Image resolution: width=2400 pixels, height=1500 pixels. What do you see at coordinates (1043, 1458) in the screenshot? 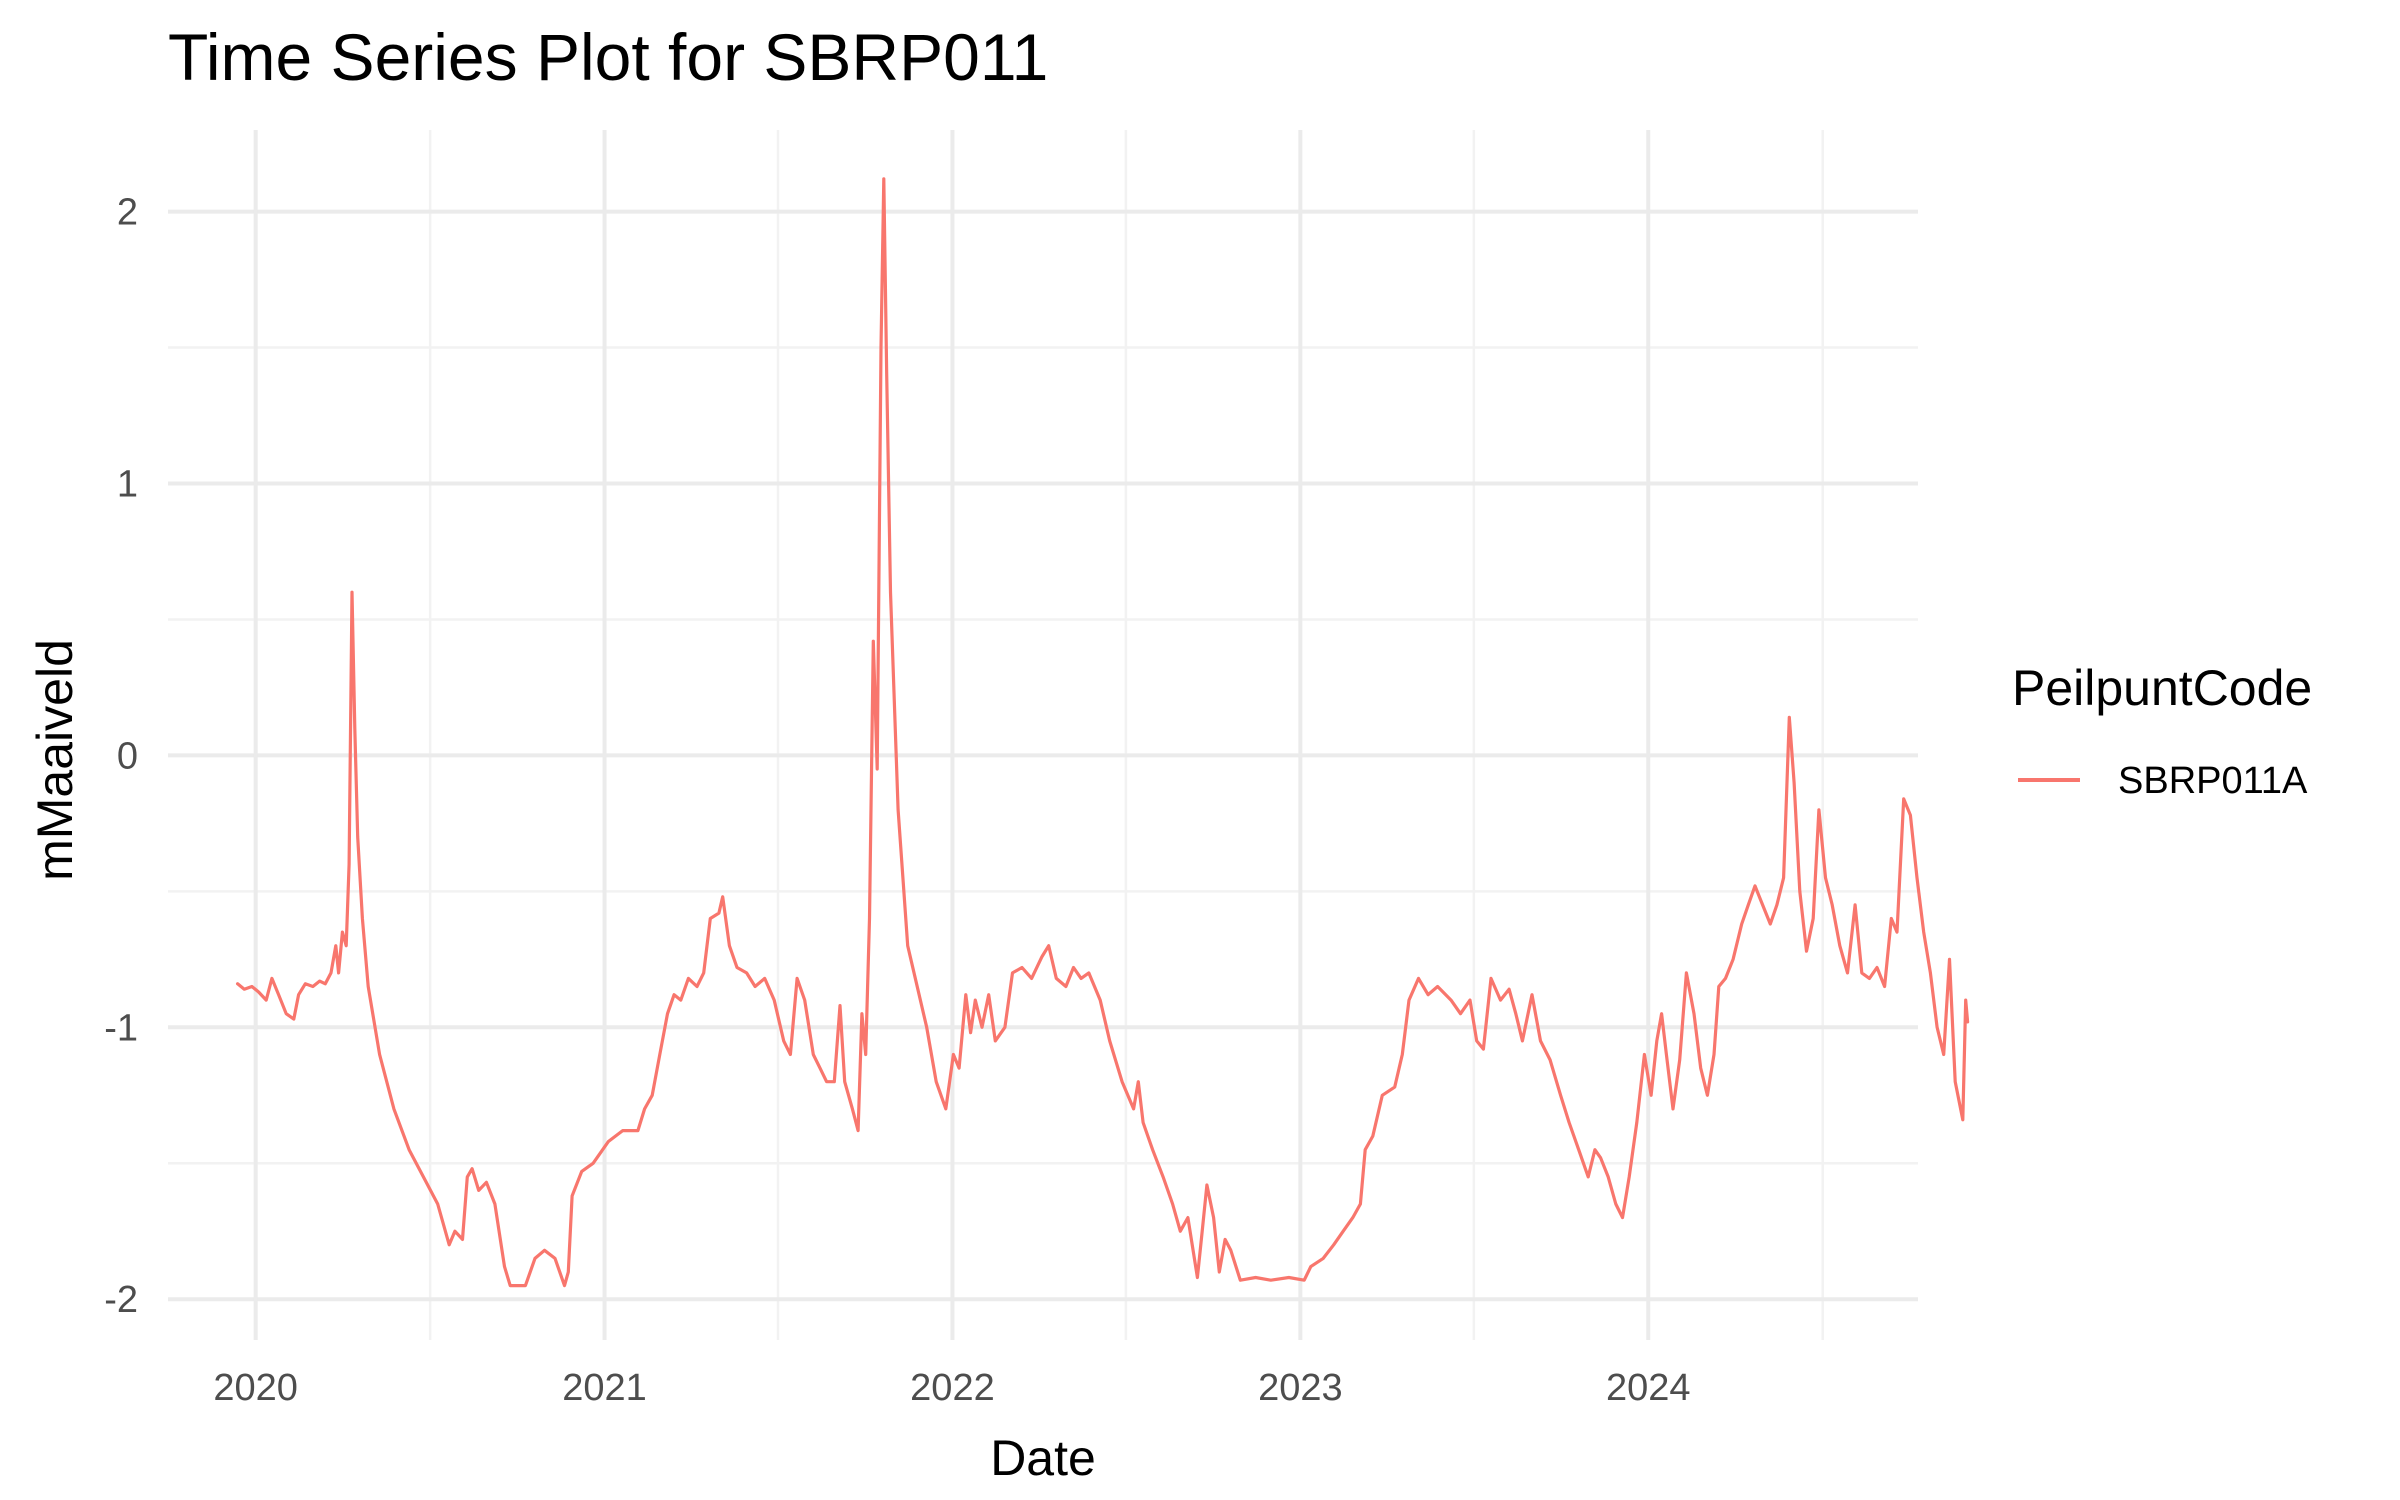
I see `x-axis-title: Date` at bounding box center [1043, 1458].